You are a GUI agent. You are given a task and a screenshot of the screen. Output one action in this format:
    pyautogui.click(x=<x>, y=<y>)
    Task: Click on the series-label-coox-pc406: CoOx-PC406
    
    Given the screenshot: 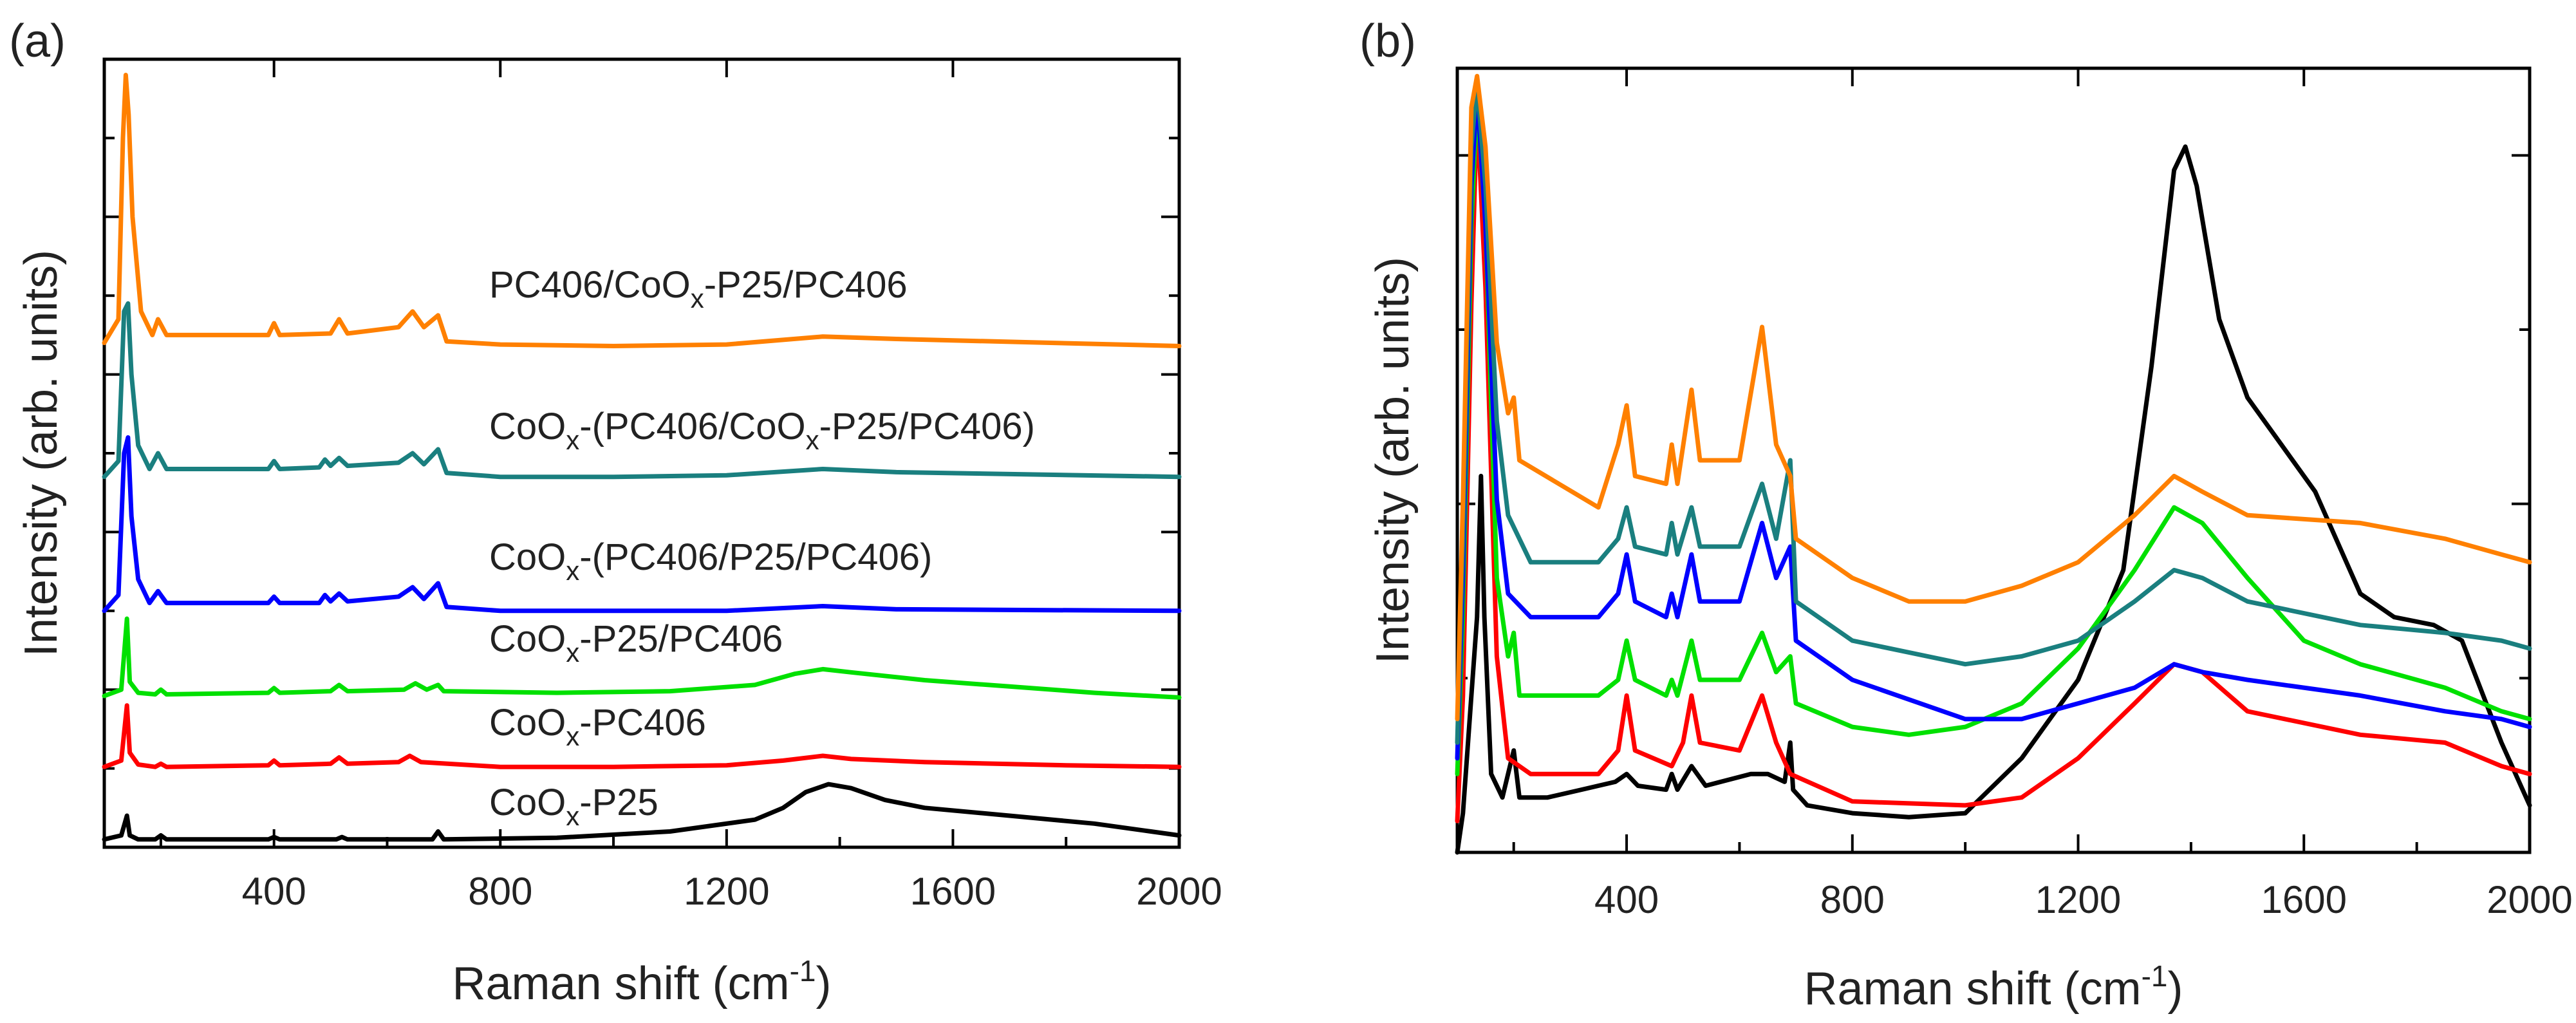 What is the action you would take?
    pyautogui.click(x=597, y=726)
    